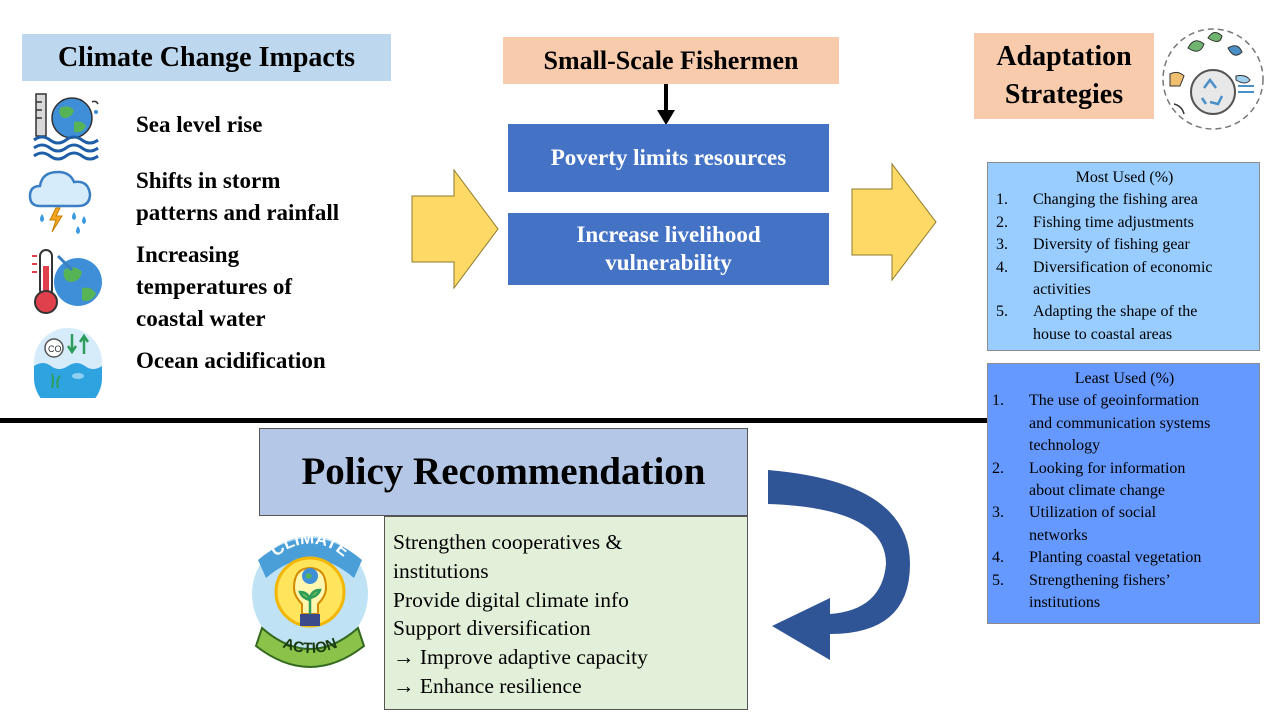 This screenshot has width=1280, height=720. What do you see at coordinates (511, 599) in the screenshot?
I see `policy-item: Provide digital climate info` at bounding box center [511, 599].